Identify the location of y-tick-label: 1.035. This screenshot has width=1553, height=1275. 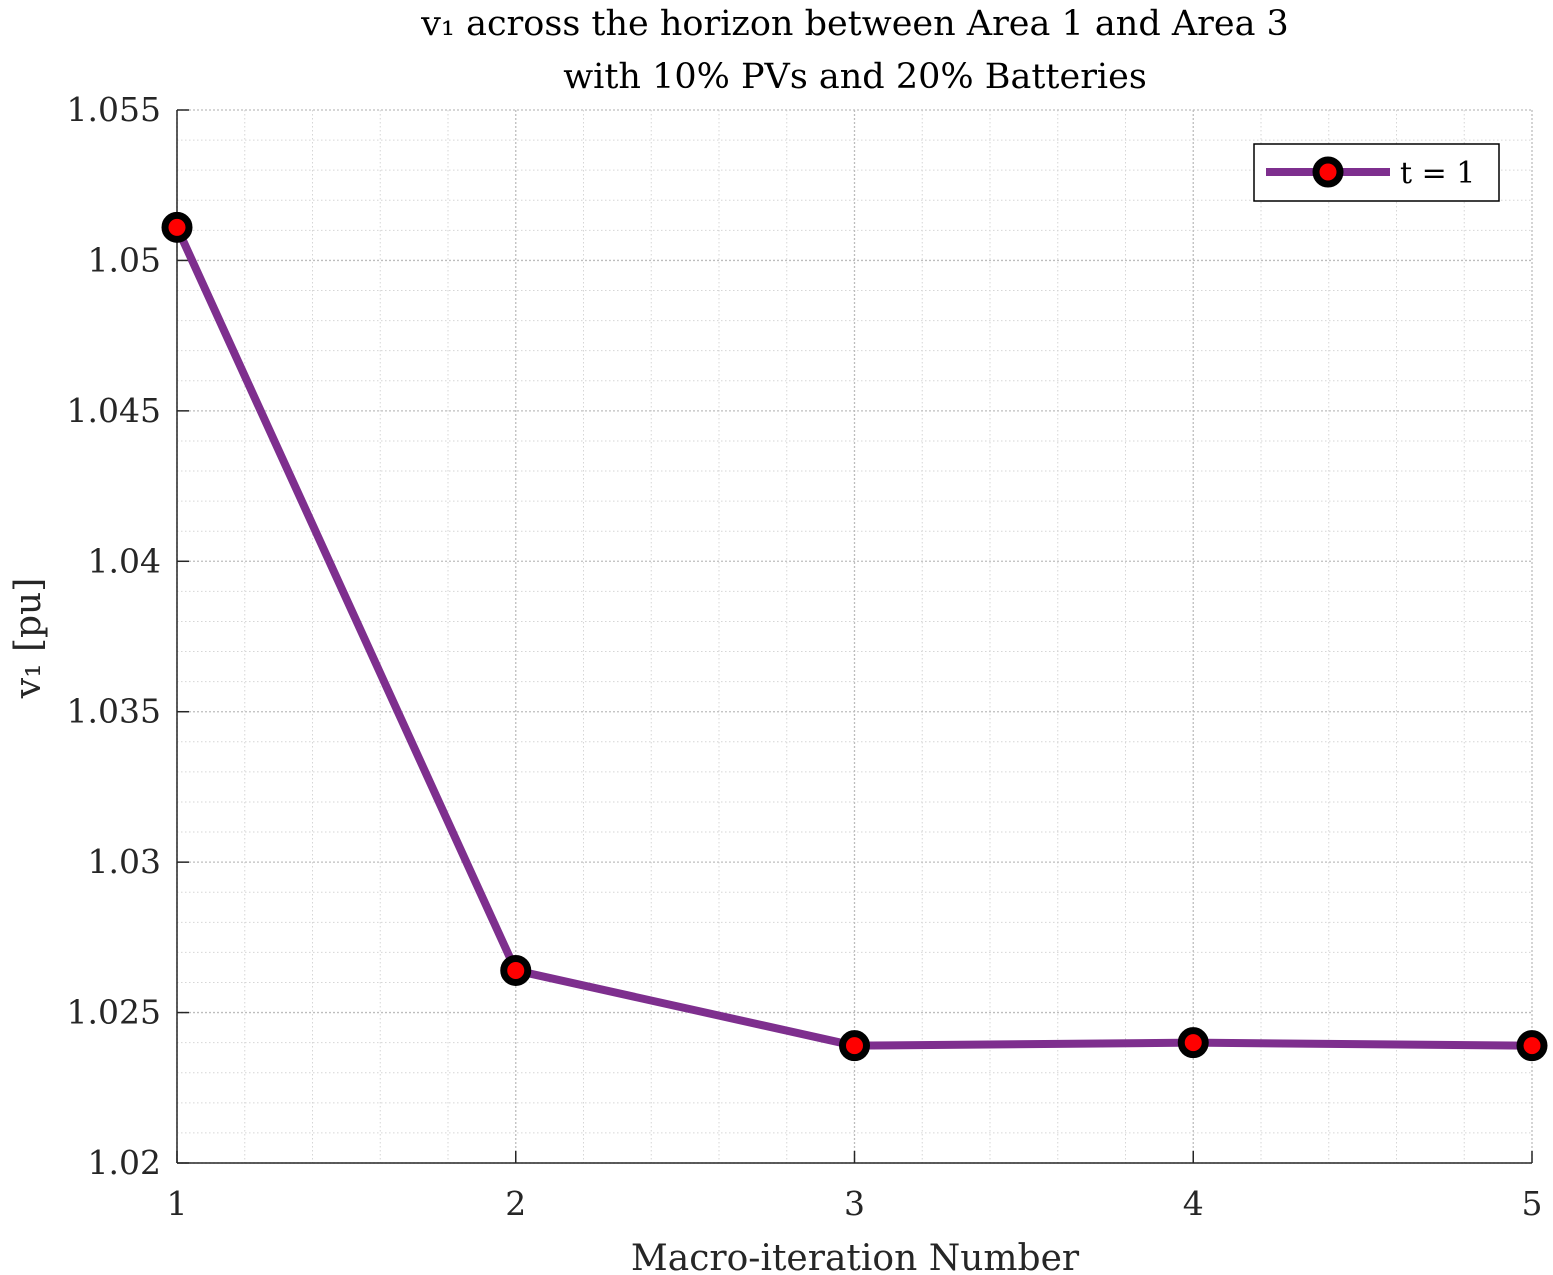
(114, 711).